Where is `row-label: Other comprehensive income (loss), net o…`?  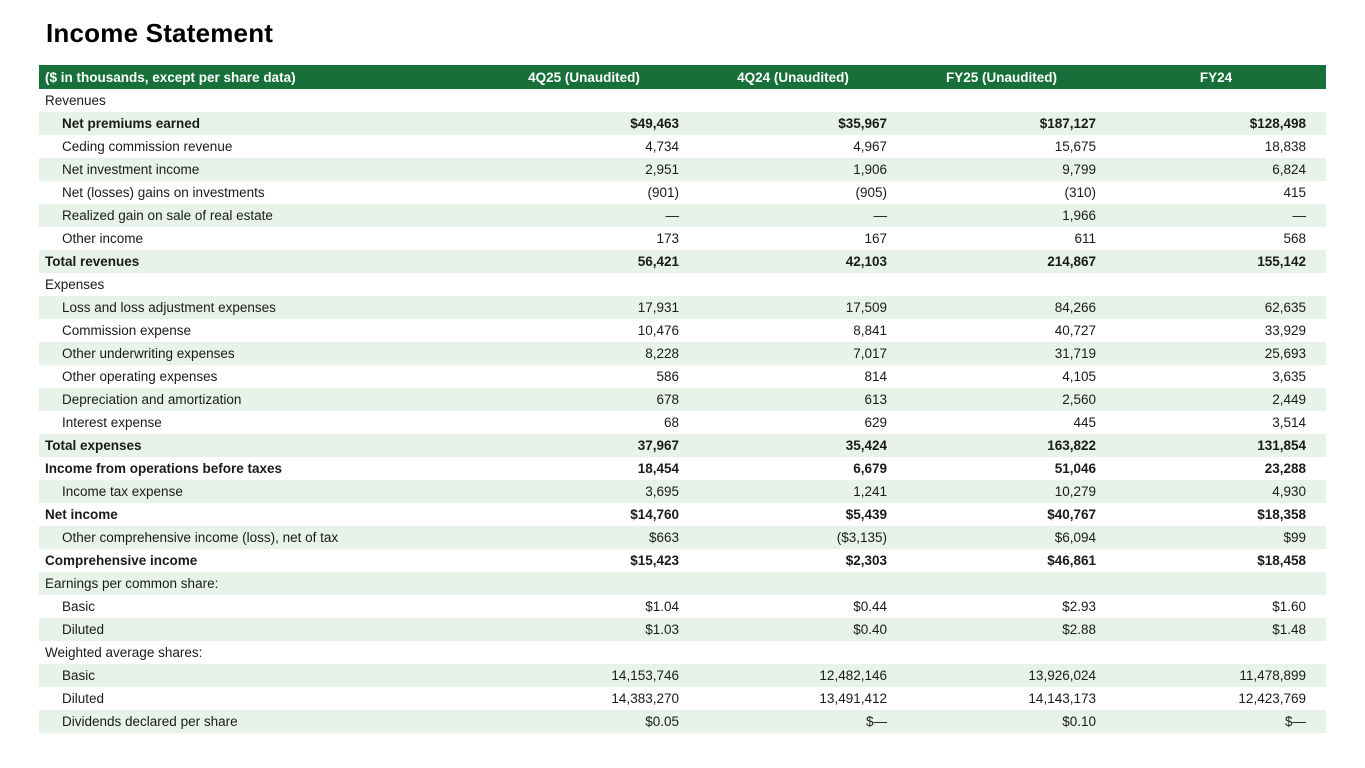
row-label: Other comprehensive income (loss), net o… is located at coordinates (200, 537).